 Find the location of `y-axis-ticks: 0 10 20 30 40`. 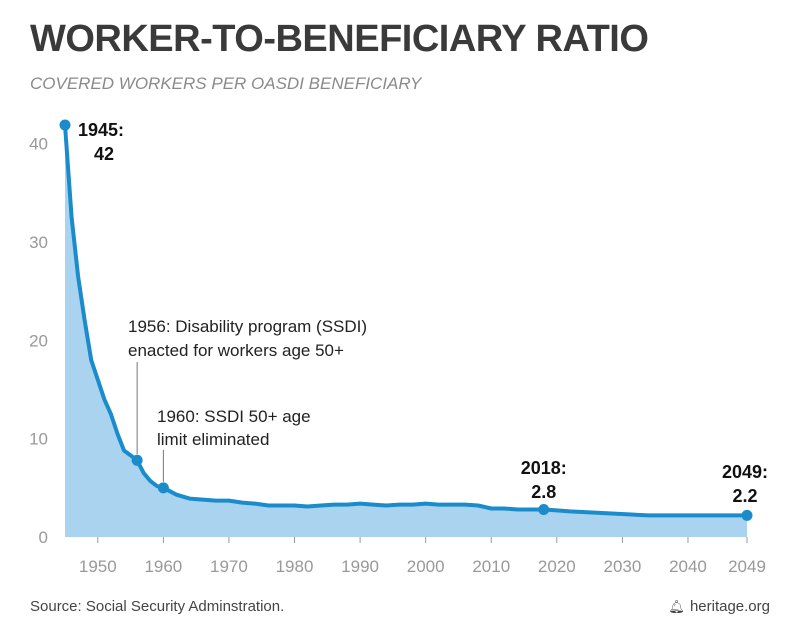

y-axis-ticks: 0 10 20 30 40 is located at coordinates (38, 341).